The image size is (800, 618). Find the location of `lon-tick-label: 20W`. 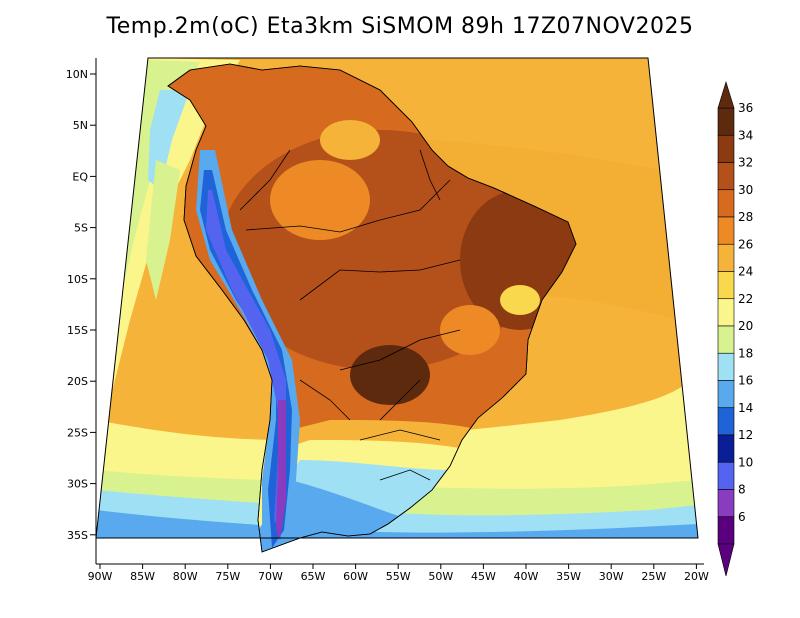

lon-tick-label: 20W is located at coordinates (696, 576).